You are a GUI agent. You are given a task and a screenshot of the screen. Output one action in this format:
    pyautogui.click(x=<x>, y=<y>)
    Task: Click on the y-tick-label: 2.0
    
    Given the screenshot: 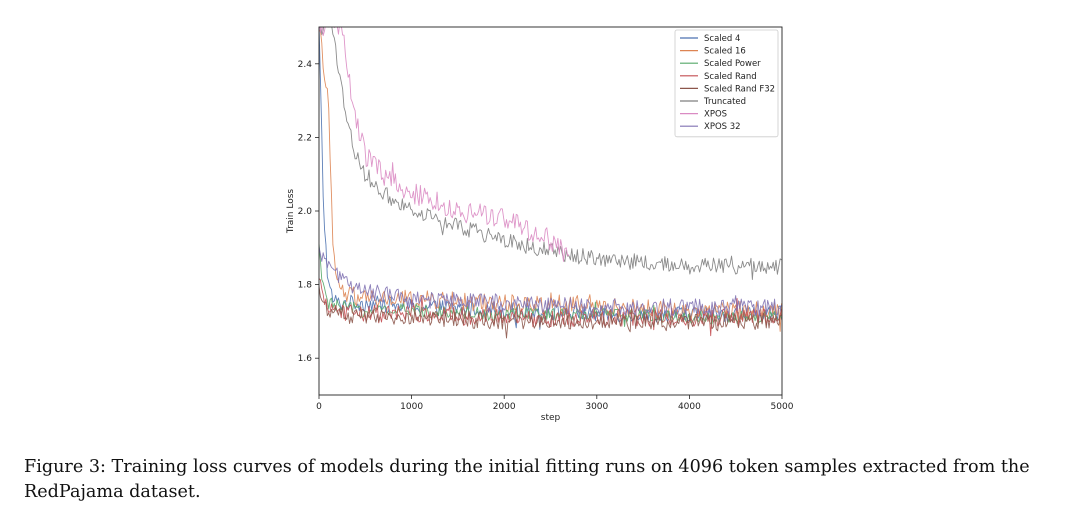 What is the action you would take?
    pyautogui.click(x=305, y=212)
    